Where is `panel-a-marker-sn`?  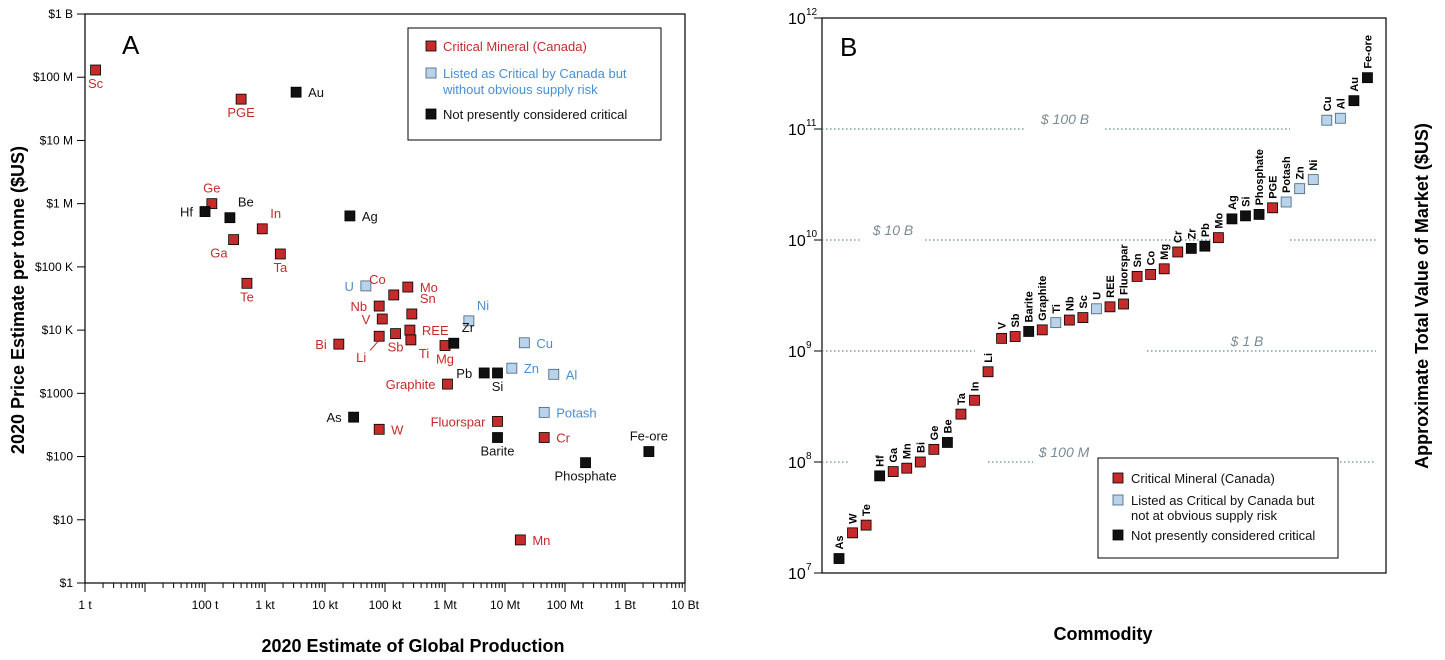
panel-a-marker-sn is located at coordinates (412, 314).